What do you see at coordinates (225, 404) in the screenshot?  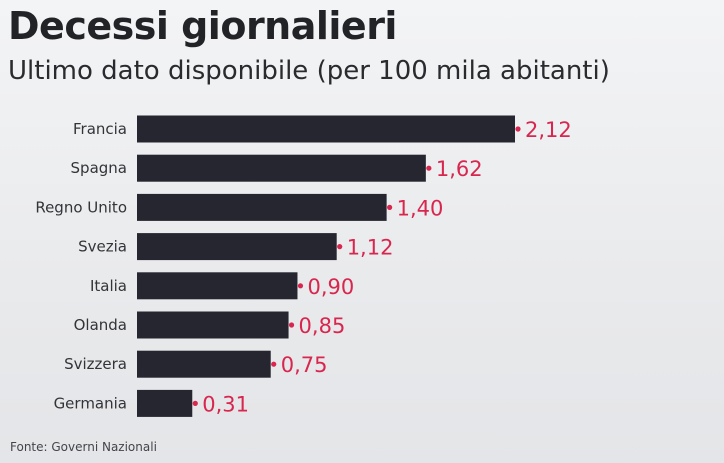 I see `value-label-germania: 0,31` at bounding box center [225, 404].